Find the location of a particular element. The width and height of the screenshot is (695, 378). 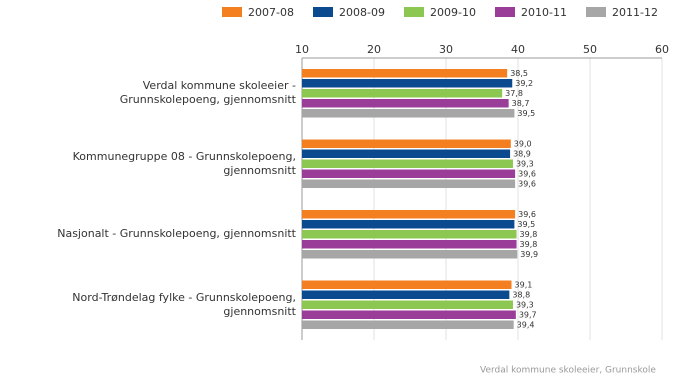

value-label: 37,8 is located at coordinates (514, 93).